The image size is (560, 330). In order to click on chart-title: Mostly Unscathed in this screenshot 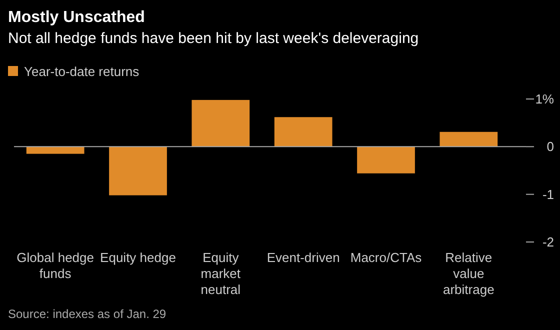, I will do `click(76, 17)`.